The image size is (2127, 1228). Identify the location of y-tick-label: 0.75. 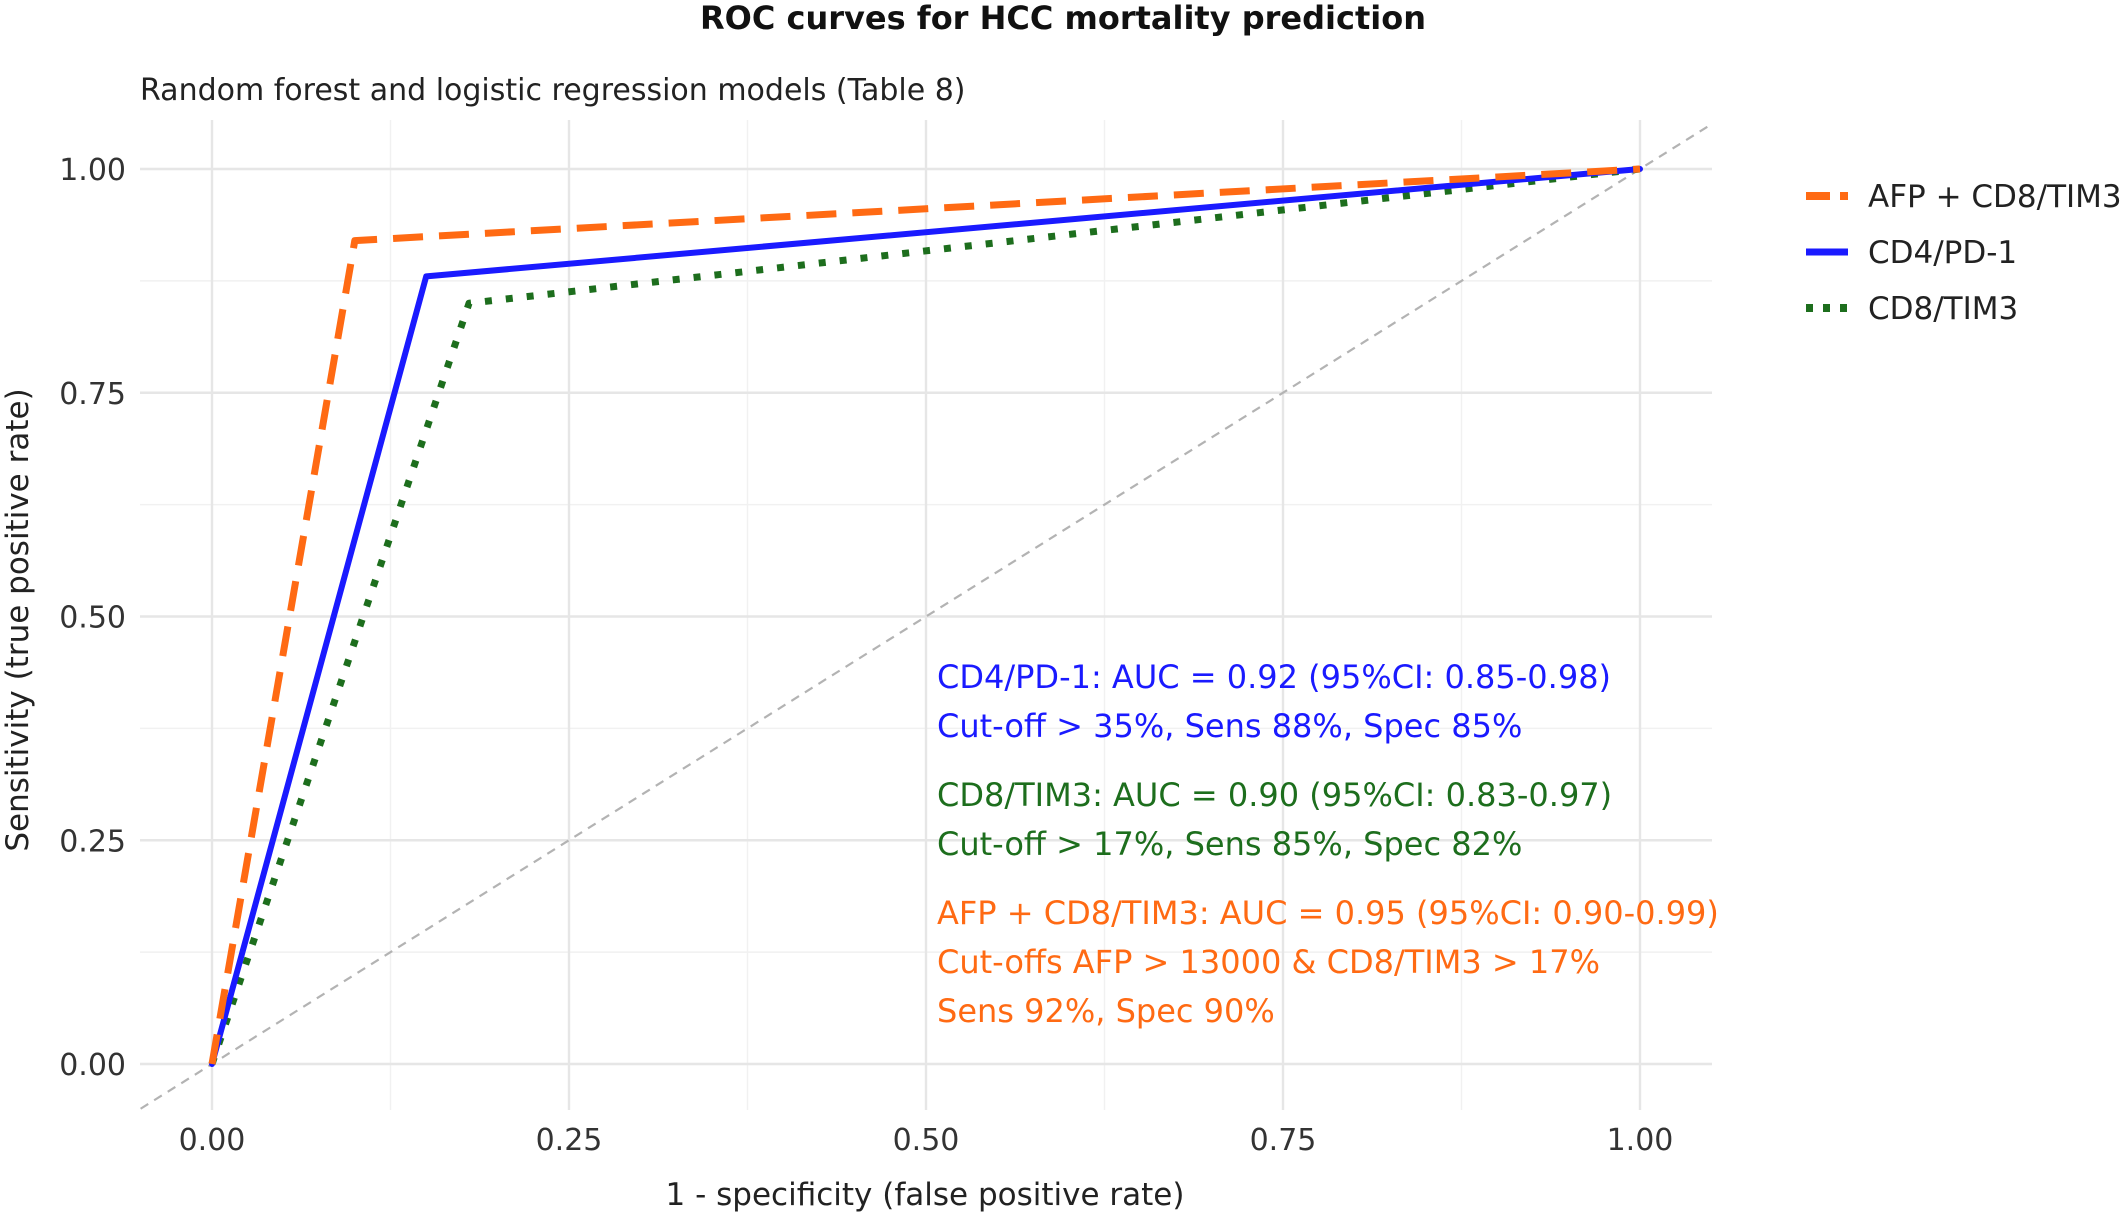
(92, 394).